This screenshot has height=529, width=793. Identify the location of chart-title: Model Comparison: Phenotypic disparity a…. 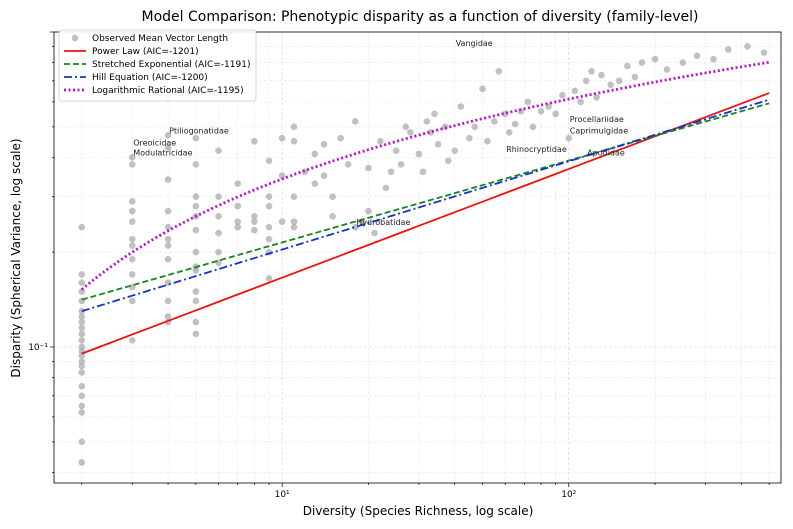
(420, 17).